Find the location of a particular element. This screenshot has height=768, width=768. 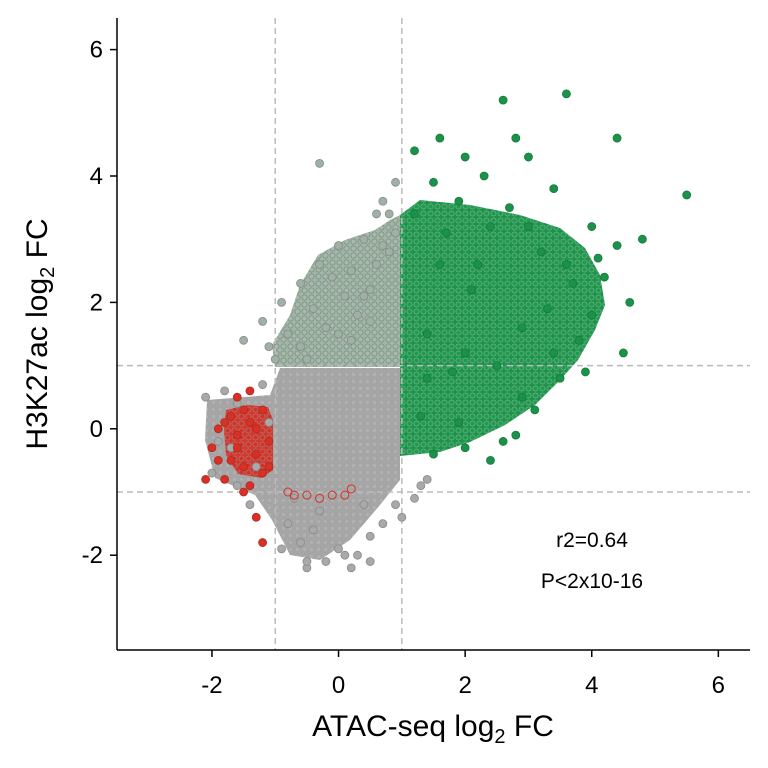

y-tick-label: -2 is located at coordinates (92, 555).